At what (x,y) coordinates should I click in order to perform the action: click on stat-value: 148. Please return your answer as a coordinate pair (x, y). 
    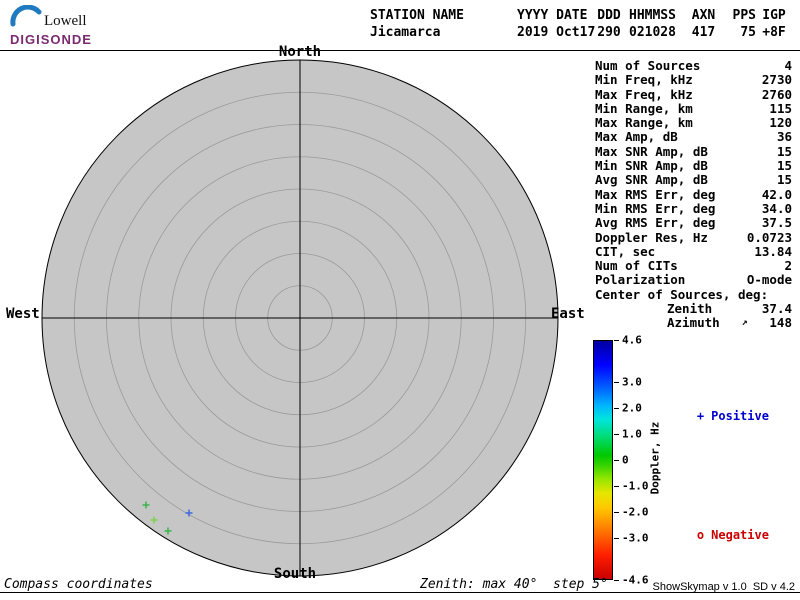
    Looking at the image, I should click on (780, 323).